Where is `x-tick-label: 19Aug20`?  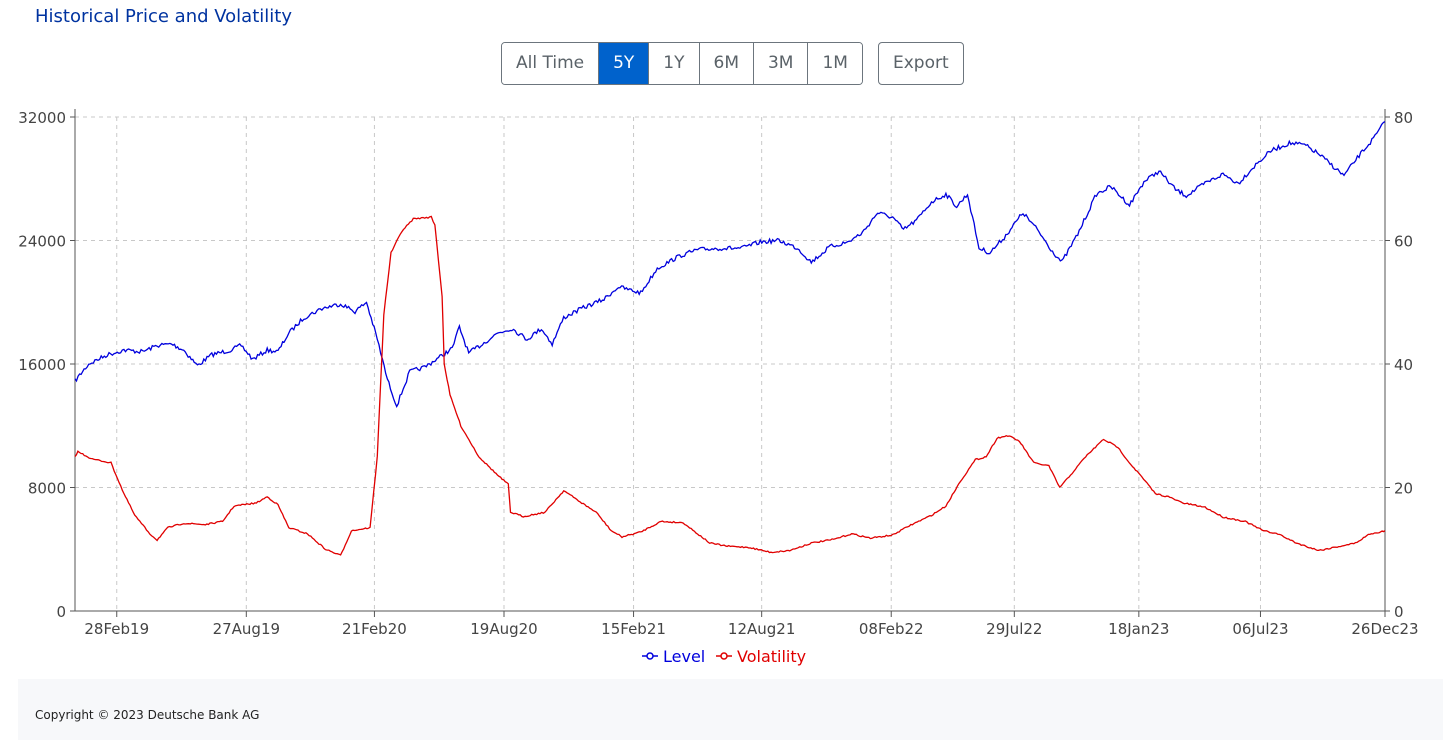
x-tick-label: 19Aug20 is located at coordinates (503, 629).